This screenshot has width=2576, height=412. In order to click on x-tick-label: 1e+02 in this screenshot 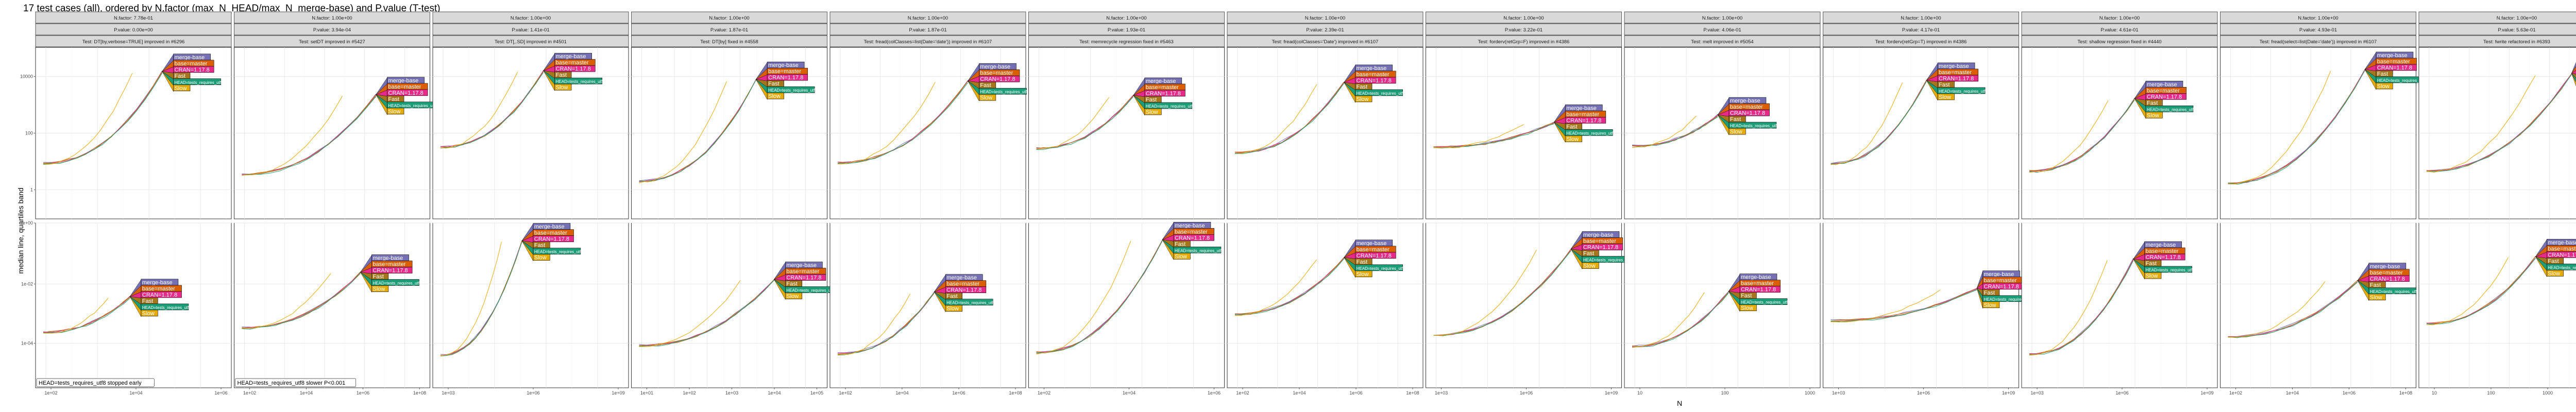, I will do `click(249, 393)`.